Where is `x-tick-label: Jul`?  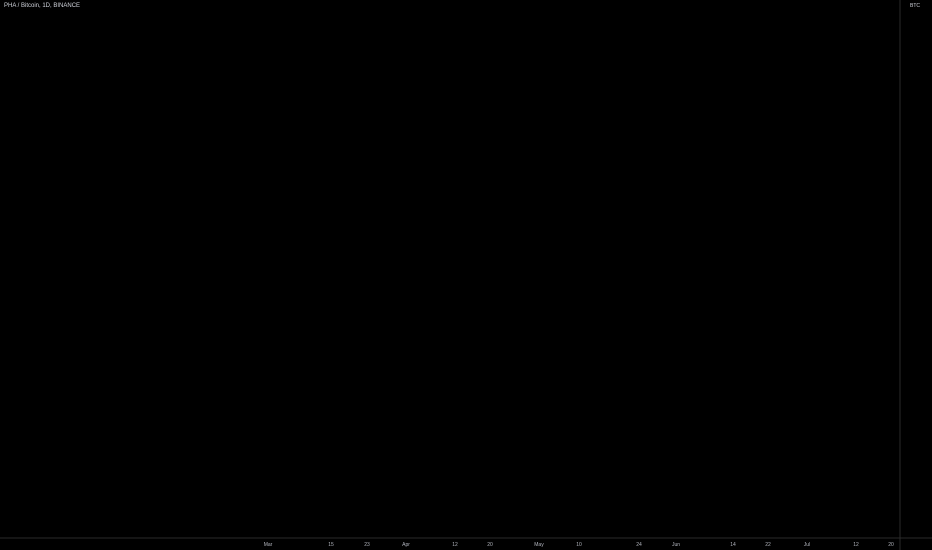
x-tick-label: Jul is located at coordinates (807, 545).